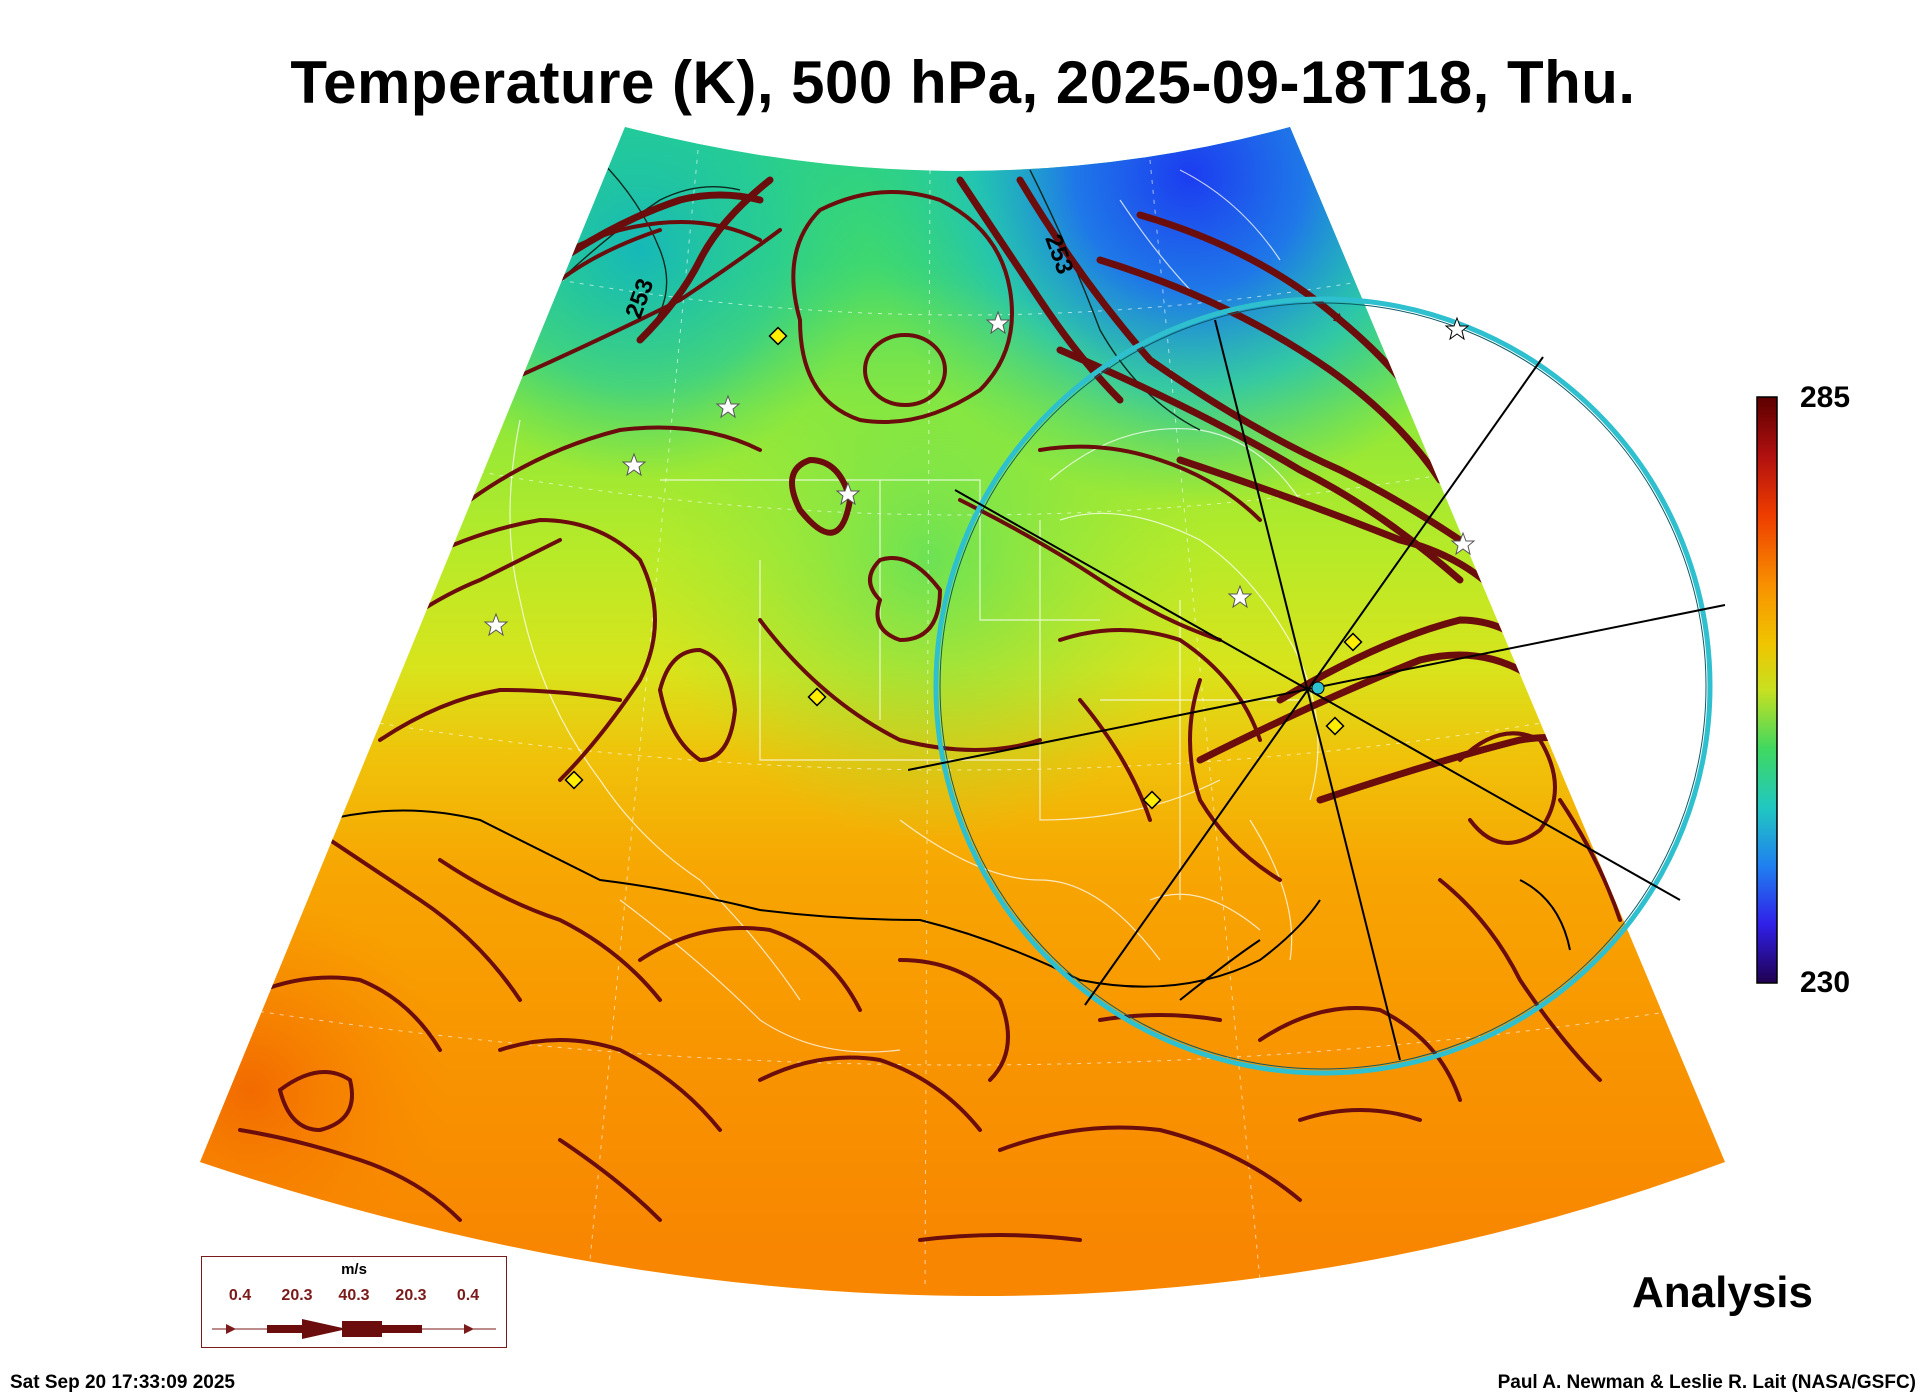  What do you see at coordinates (819, 898) in the screenshot?
I see `border-line` at bounding box center [819, 898].